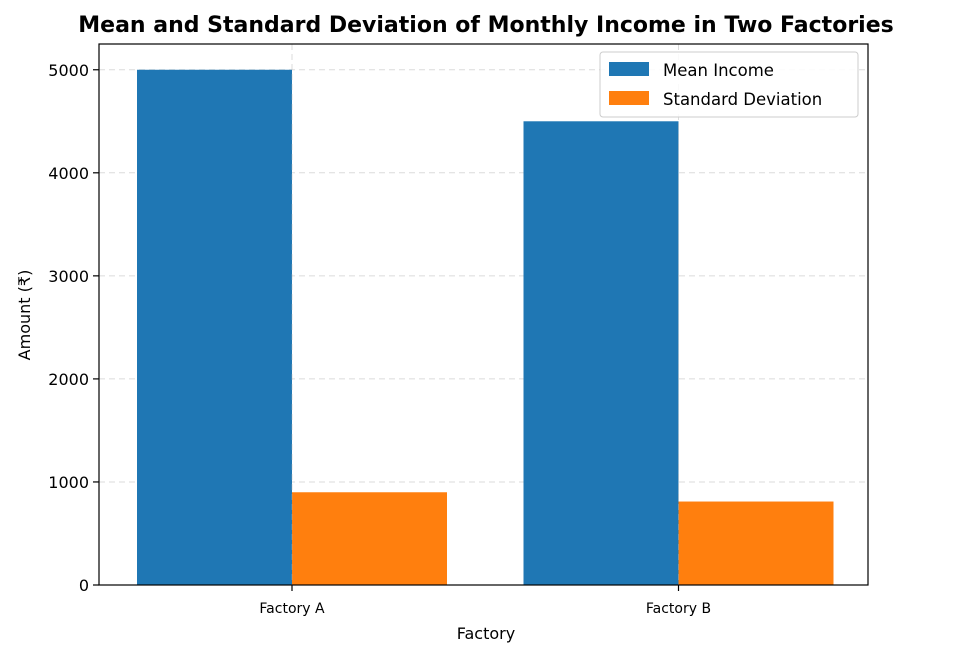  What do you see at coordinates (68, 173) in the screenshot?
I see `y-tick-label: 4000` at bounding box center [68, 173].